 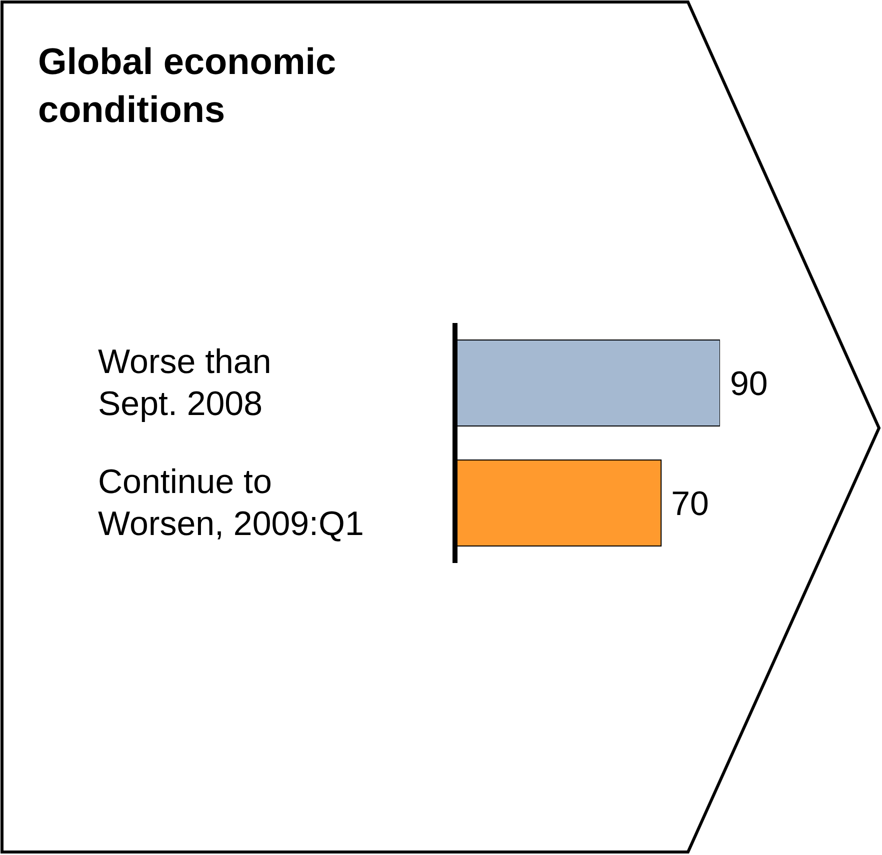 What do you see at coordinates (185, 383) in the screenshot?
I see `y-tick-label: Worse than Sept. 2008` at bounding box center [185, 383].